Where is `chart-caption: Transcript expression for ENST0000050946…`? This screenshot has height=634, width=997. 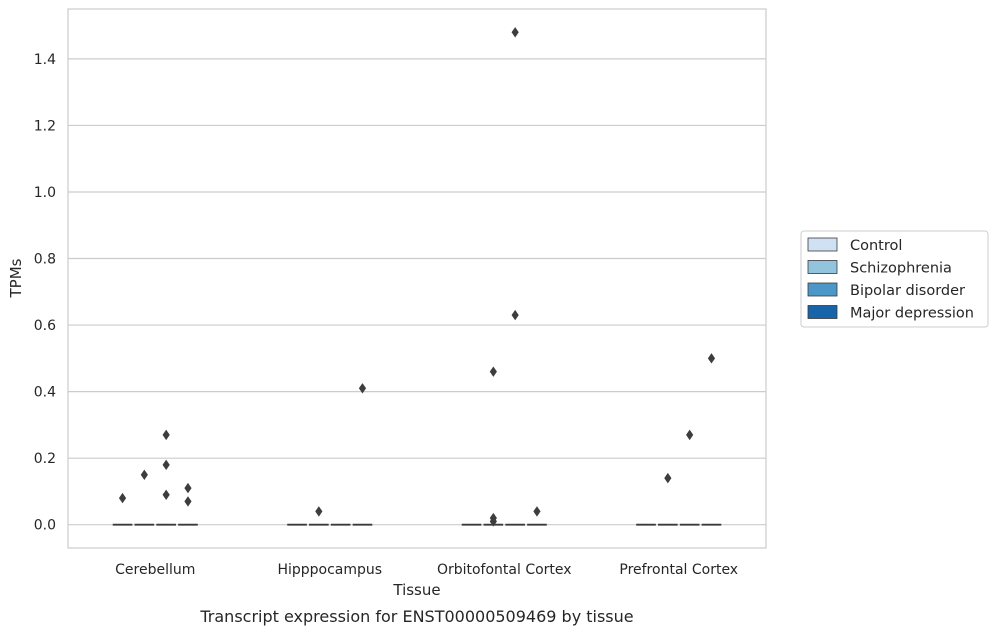
chart-caption: Transcript expression for ENST0000050946… is located at coordinates (416, 616).